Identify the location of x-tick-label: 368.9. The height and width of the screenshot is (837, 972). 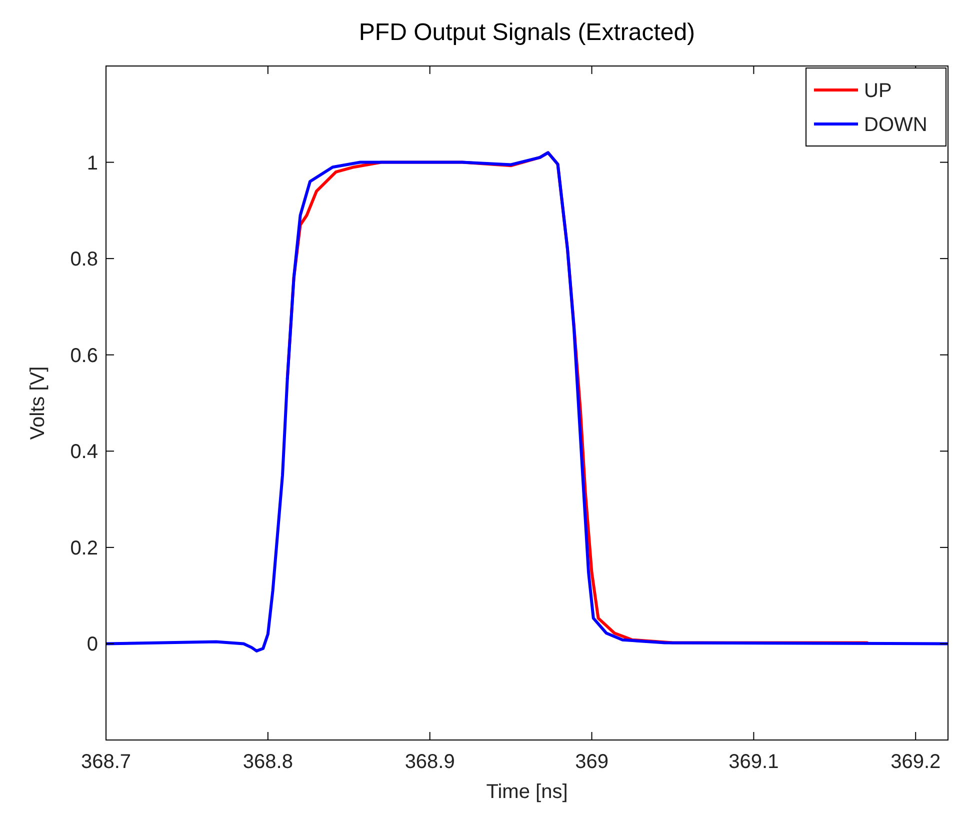
(429, 762).